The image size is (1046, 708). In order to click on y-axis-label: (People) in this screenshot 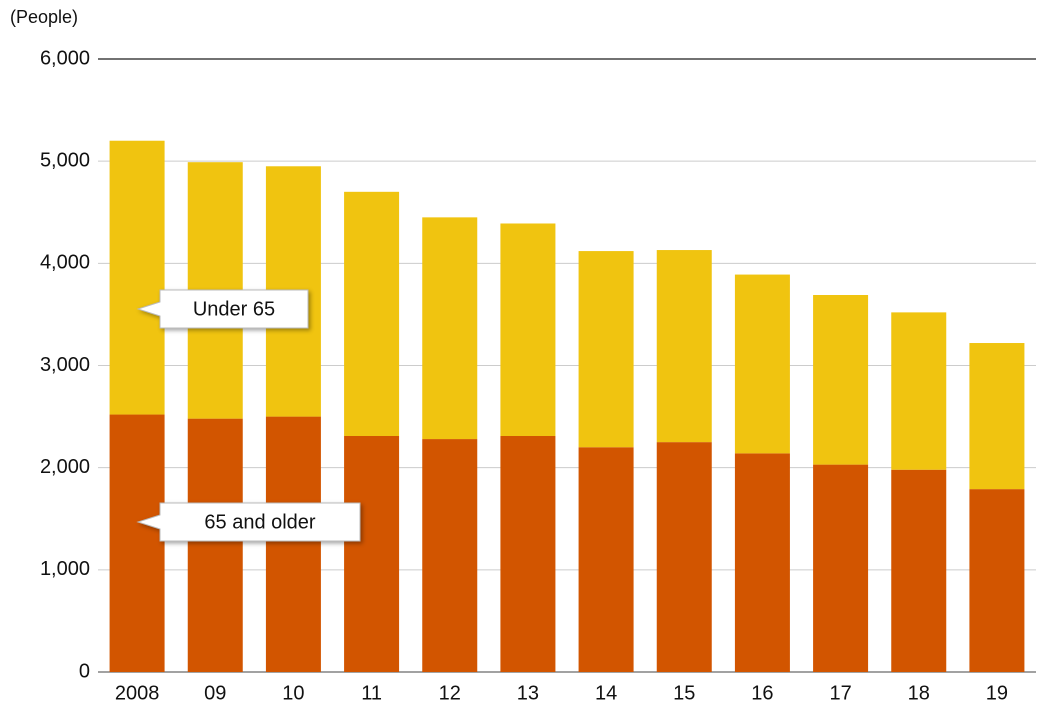, I will do `click(44, 17)`.